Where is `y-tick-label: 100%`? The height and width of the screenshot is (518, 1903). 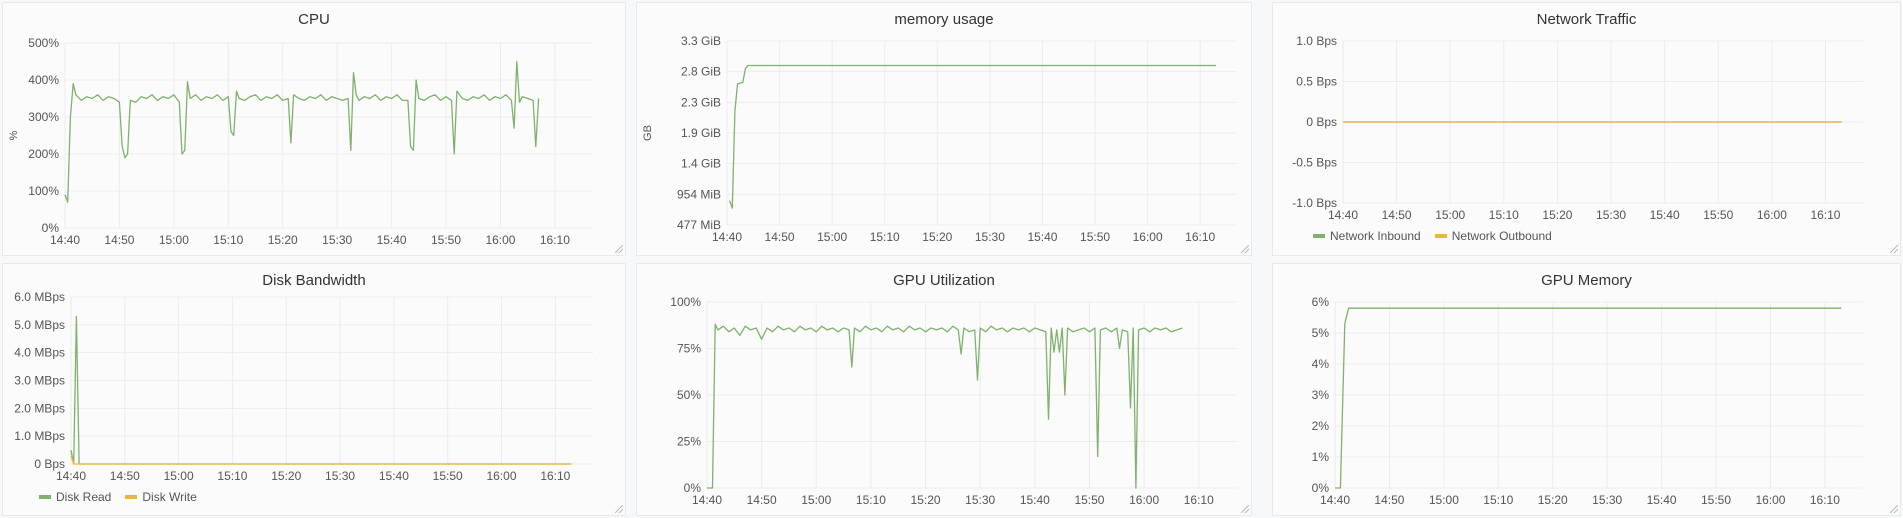 y-tick-label: 100% is located at coordinates (43, 191).